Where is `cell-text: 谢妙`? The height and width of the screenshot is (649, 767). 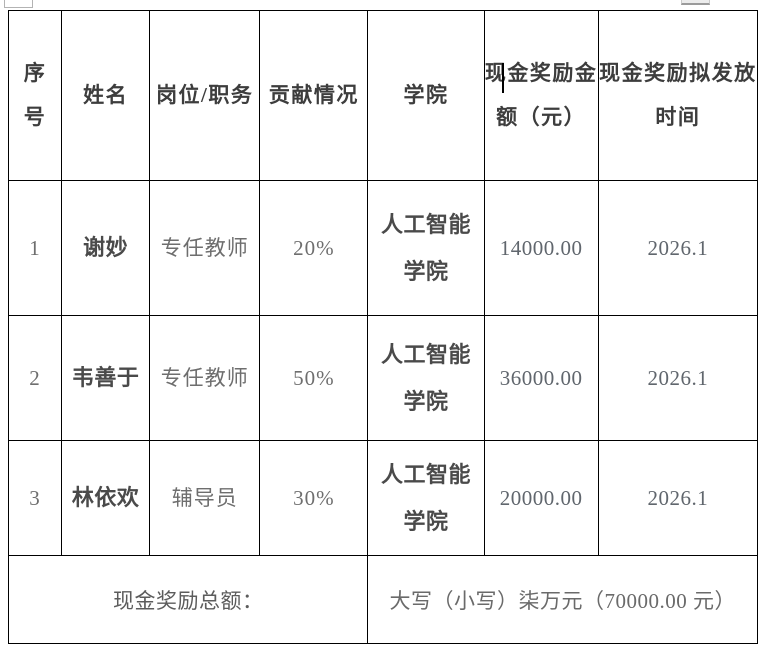 cell-text: 谢妙 is located at coordinates (106, 248).